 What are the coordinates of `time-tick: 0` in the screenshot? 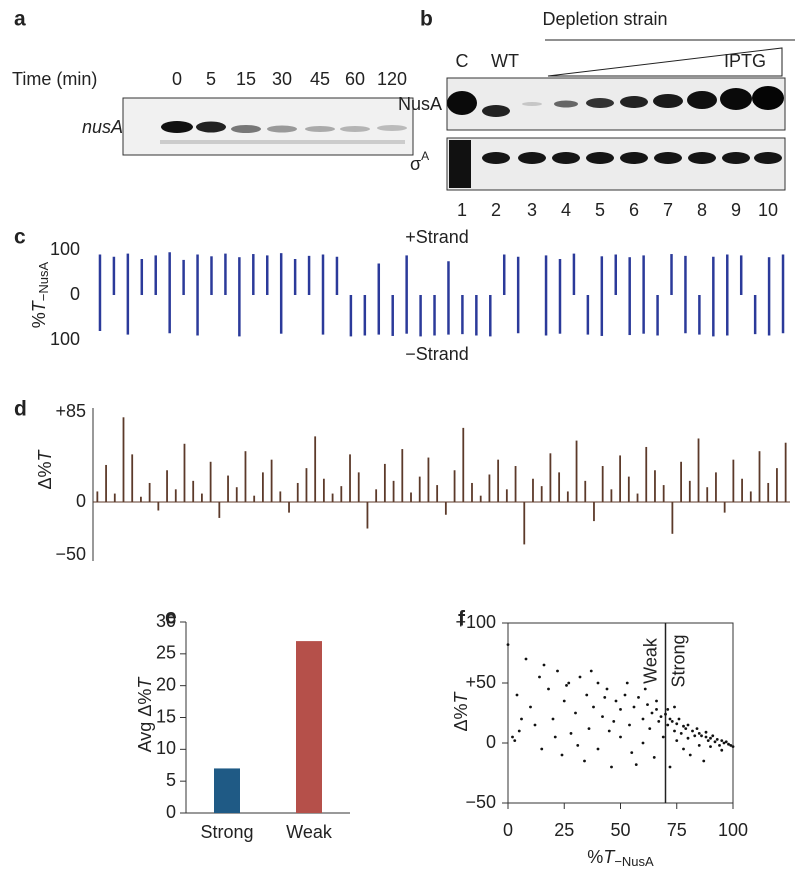 It's located at (177, 79).